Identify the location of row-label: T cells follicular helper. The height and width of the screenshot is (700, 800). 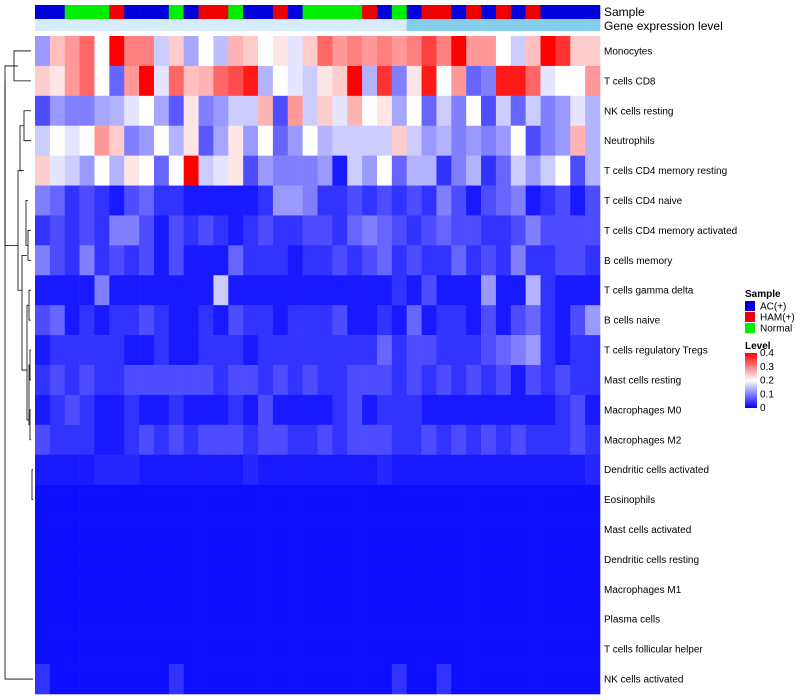
(653, 650).